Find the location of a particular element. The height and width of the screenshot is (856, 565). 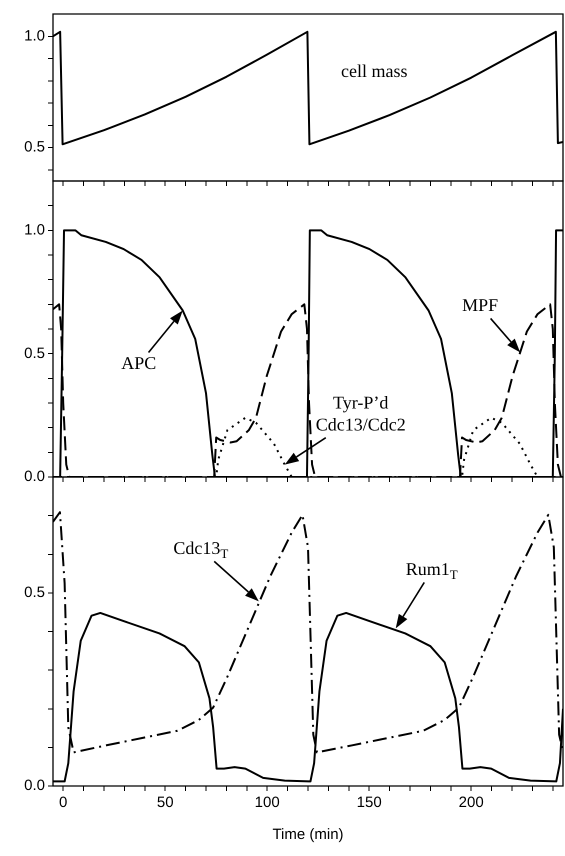

x-tick-label: 0 is located at coordinates (63, 803).